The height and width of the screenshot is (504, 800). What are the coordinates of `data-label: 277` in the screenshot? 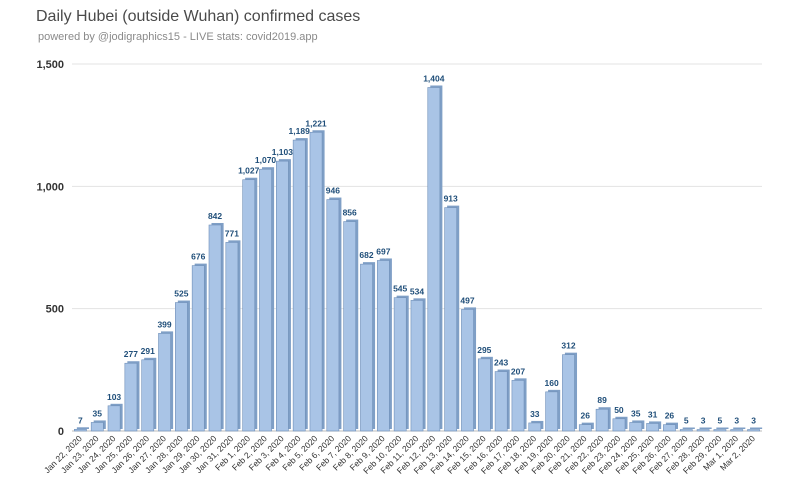 It's located at (131, 354).